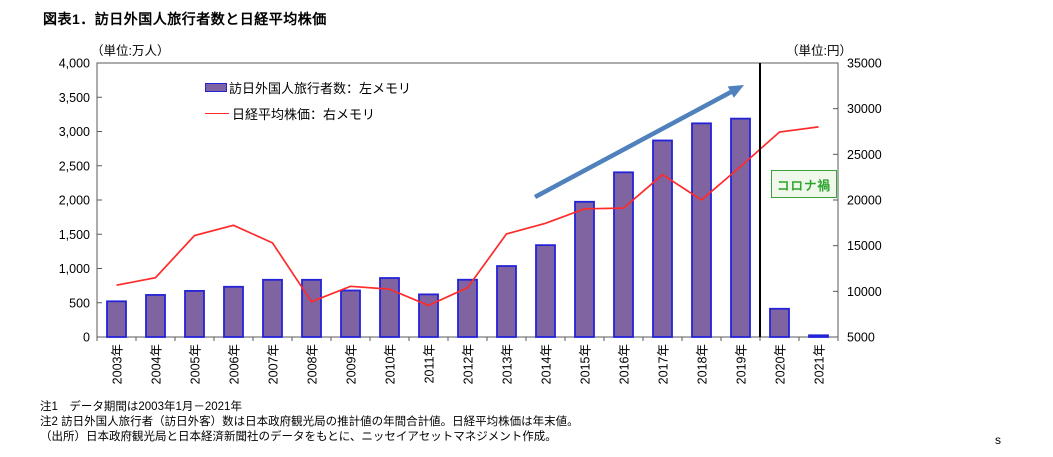 This screenshot has height=457, width=1053. I want to click on legend-label-visitors: 訪日外国人旅行者数：左メモリ, so click(320, 88).